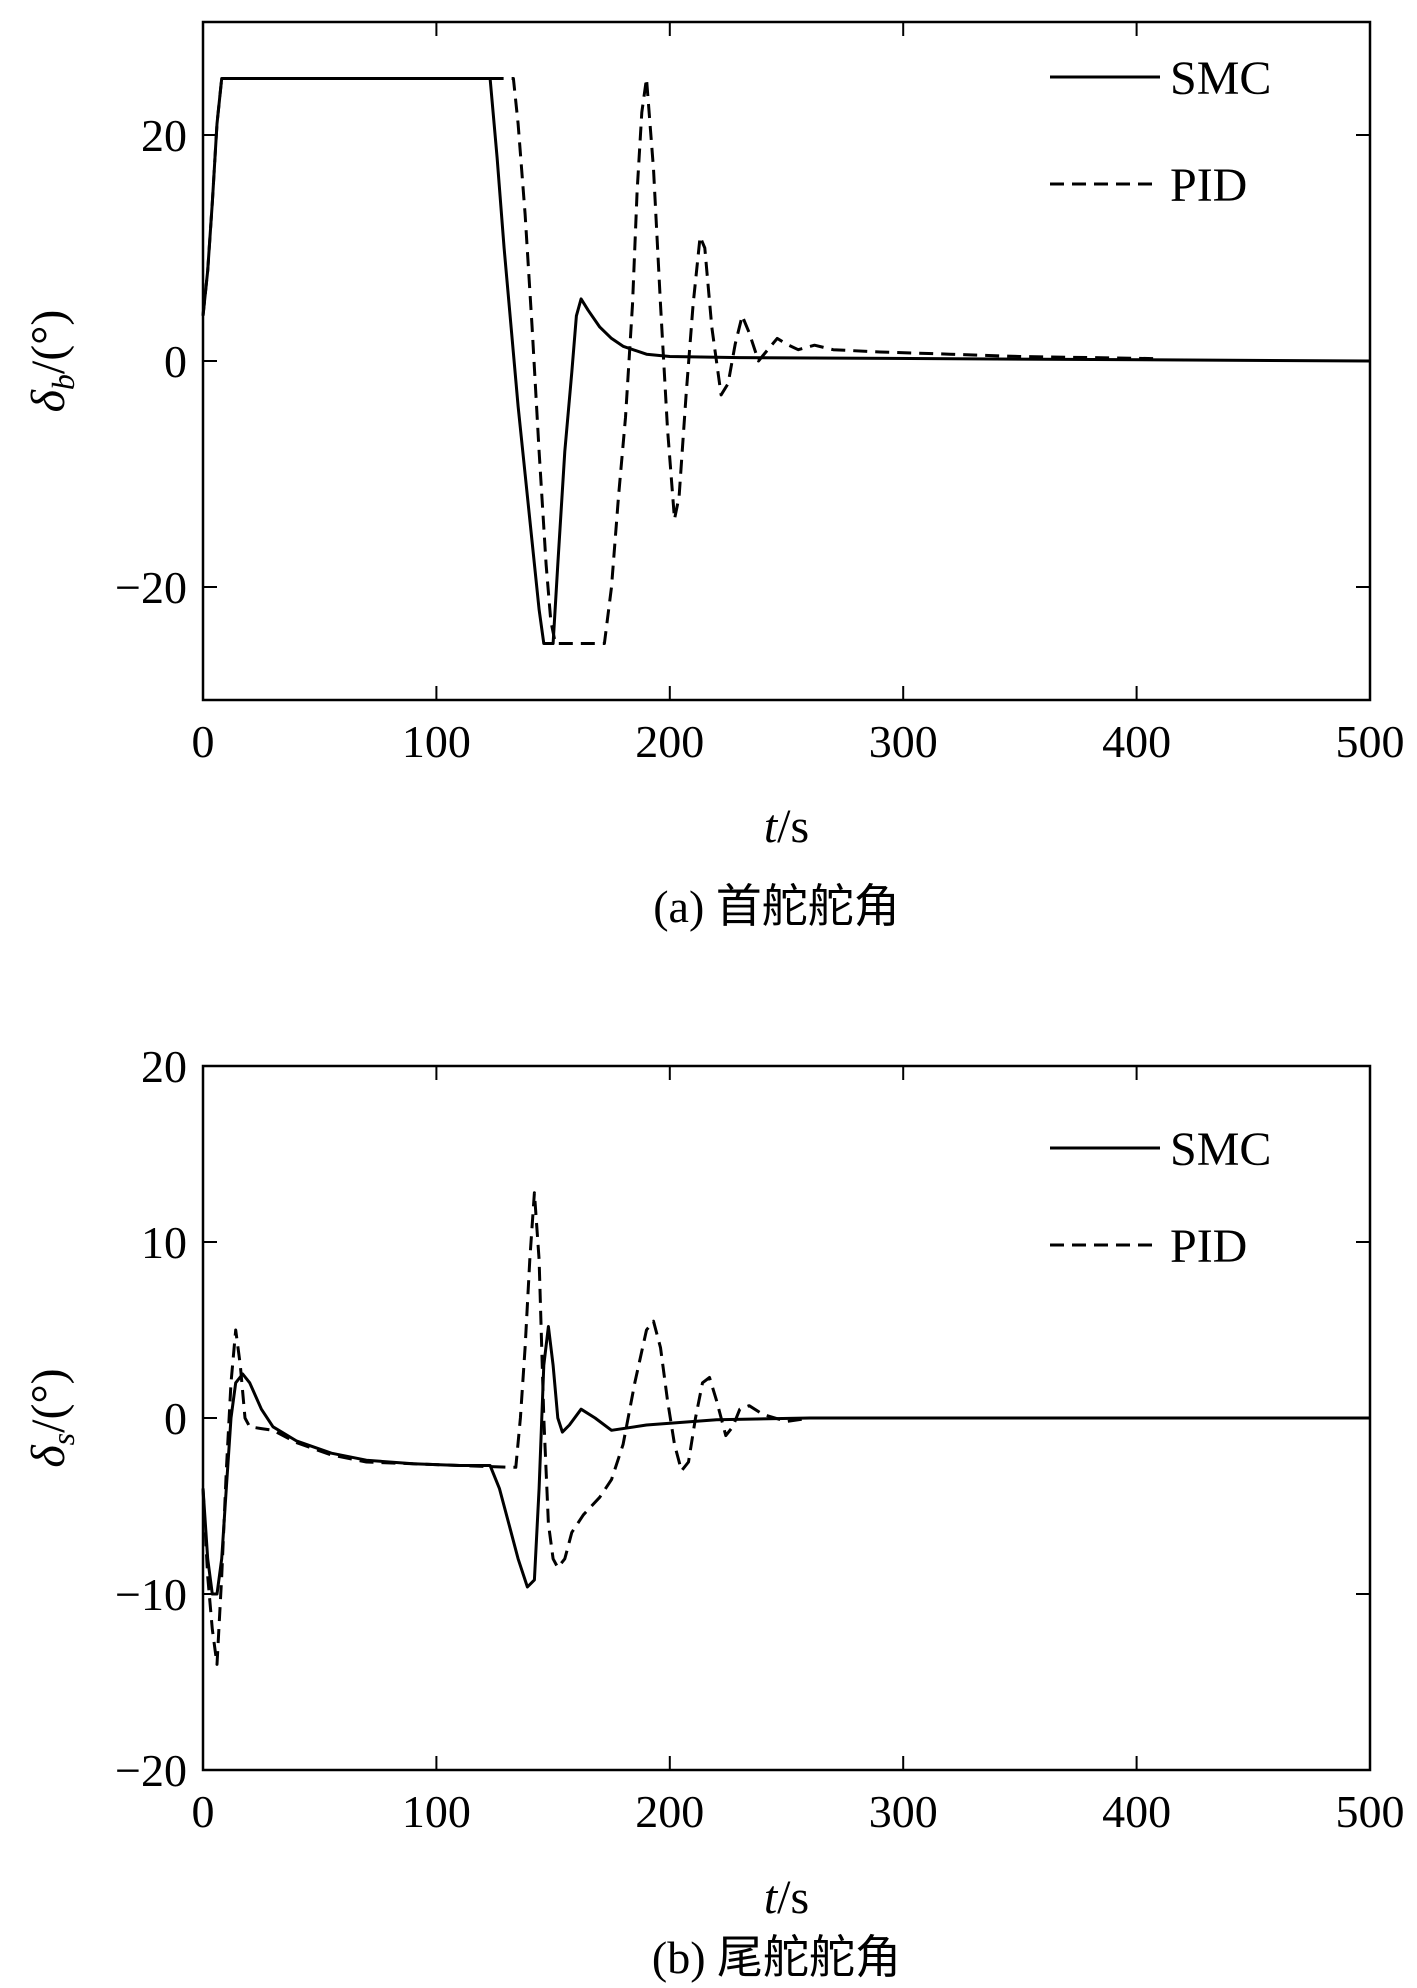  I want to click on y-tick-label: 10, so click(164, 1242).